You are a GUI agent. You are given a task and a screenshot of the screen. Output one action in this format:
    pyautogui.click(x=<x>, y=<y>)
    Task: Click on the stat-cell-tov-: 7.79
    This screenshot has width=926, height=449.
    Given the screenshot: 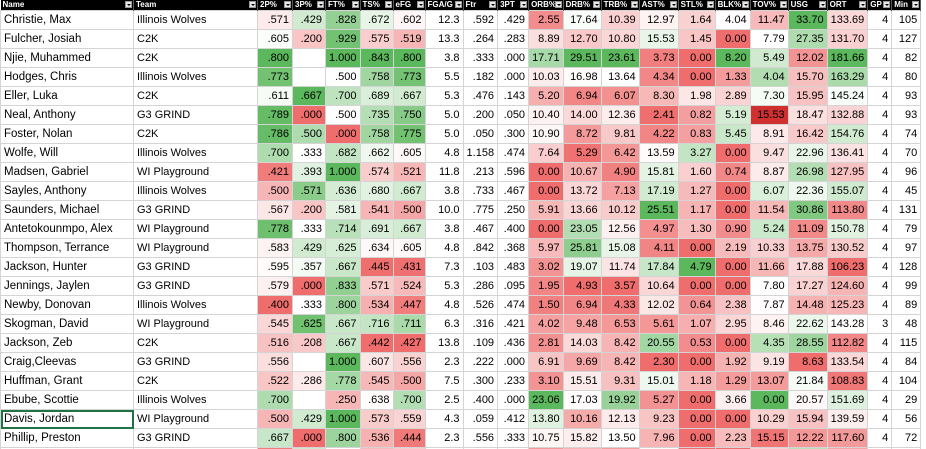 What is the action you would take?
    pyautogui.click(x=769, y=39)
    